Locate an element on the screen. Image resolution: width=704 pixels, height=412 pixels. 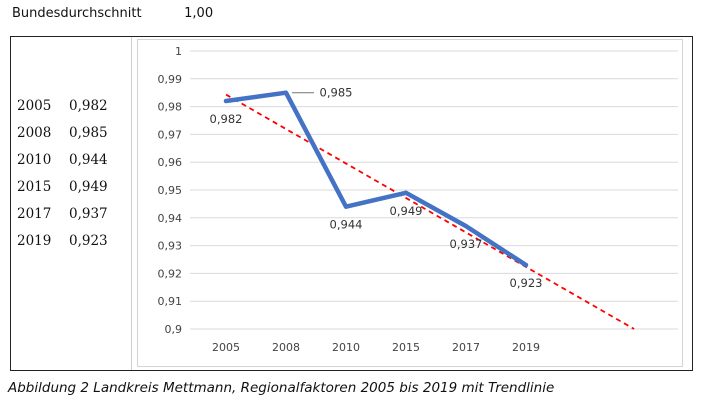
table-row: 2019 0,923 is located at coordinates (62, 241).